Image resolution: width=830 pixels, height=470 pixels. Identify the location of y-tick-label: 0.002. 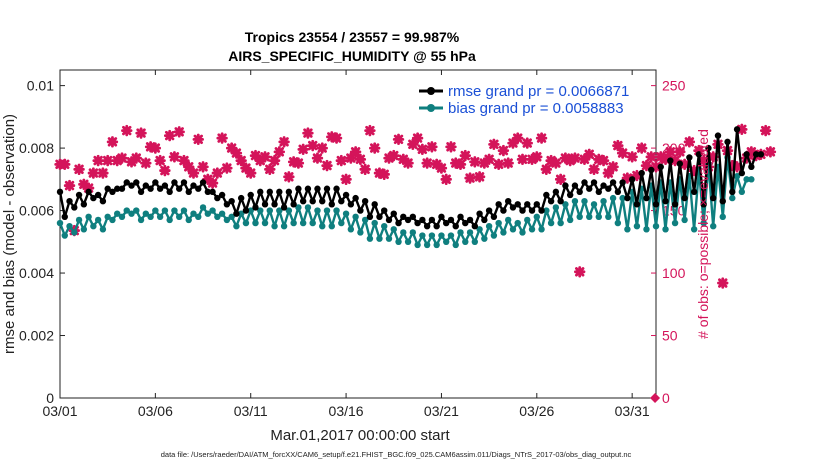
(36, 336).